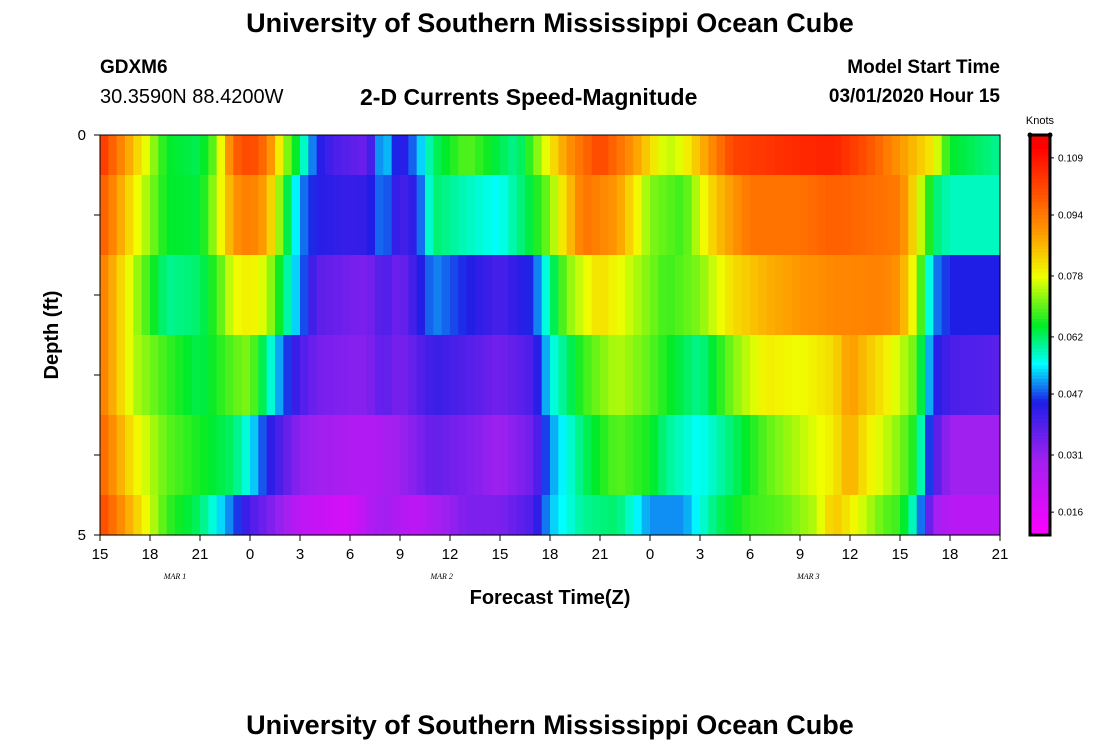 The height and width of the screenshot is (750, 1100). I want to click on x-axis-label: Forecast Time(Z), so click(550, 598).